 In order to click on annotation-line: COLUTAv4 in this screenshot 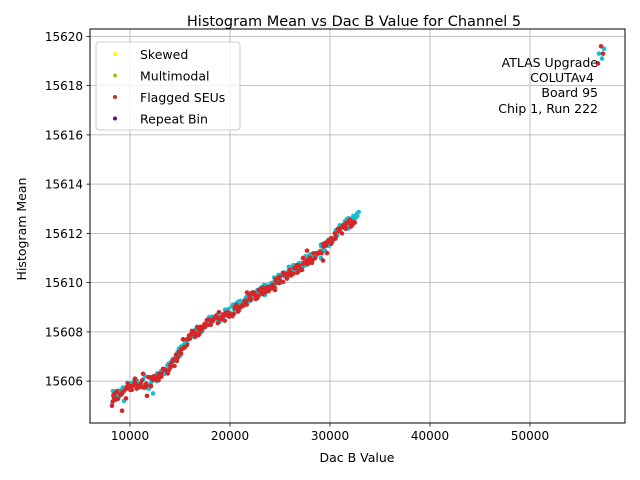, I will do `click(562, 77)`.